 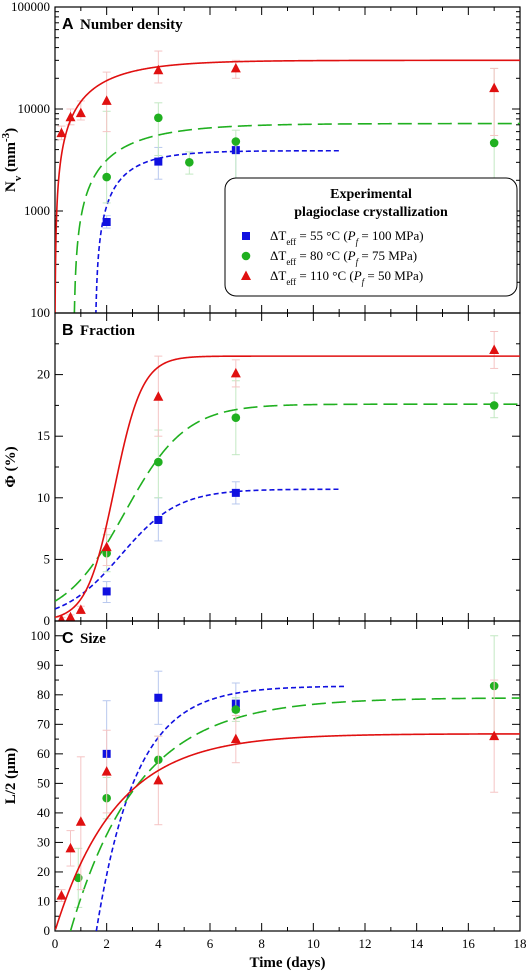 I want to click on y-tick-label: 60, so click(x=43, y=753).